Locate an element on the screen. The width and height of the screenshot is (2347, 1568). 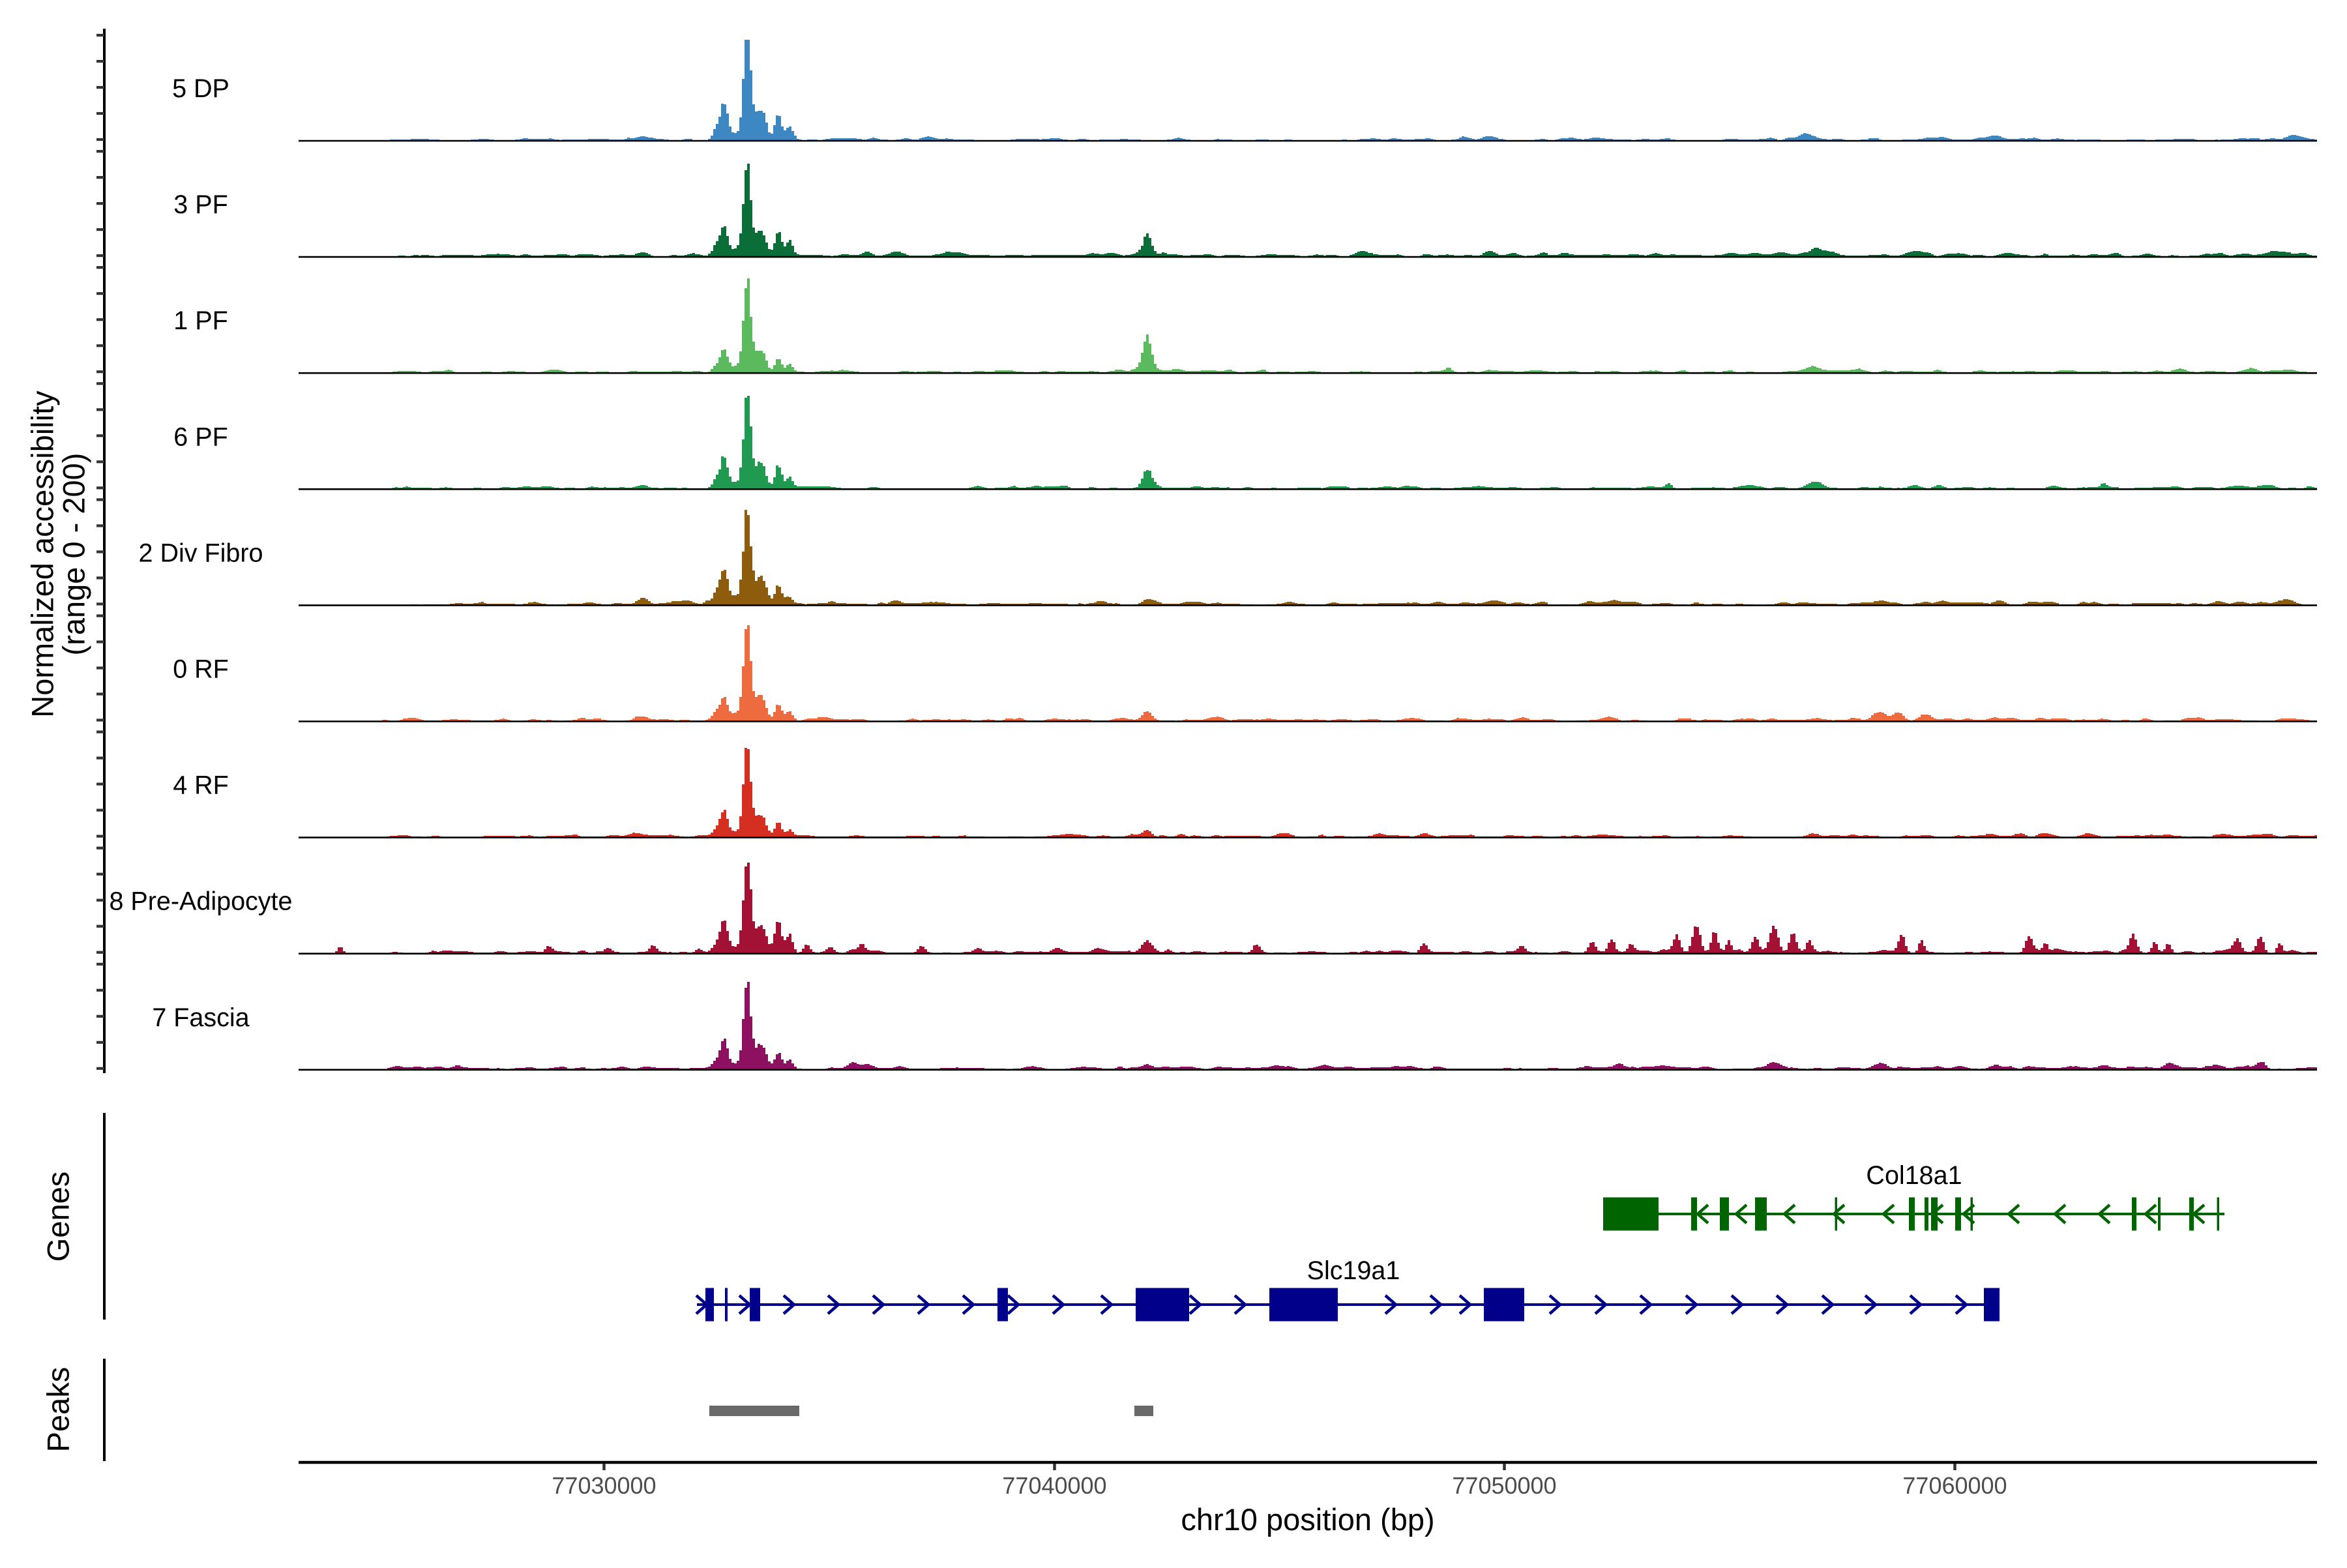
svg-text: 4 RF is located at coordinates (201, 786).